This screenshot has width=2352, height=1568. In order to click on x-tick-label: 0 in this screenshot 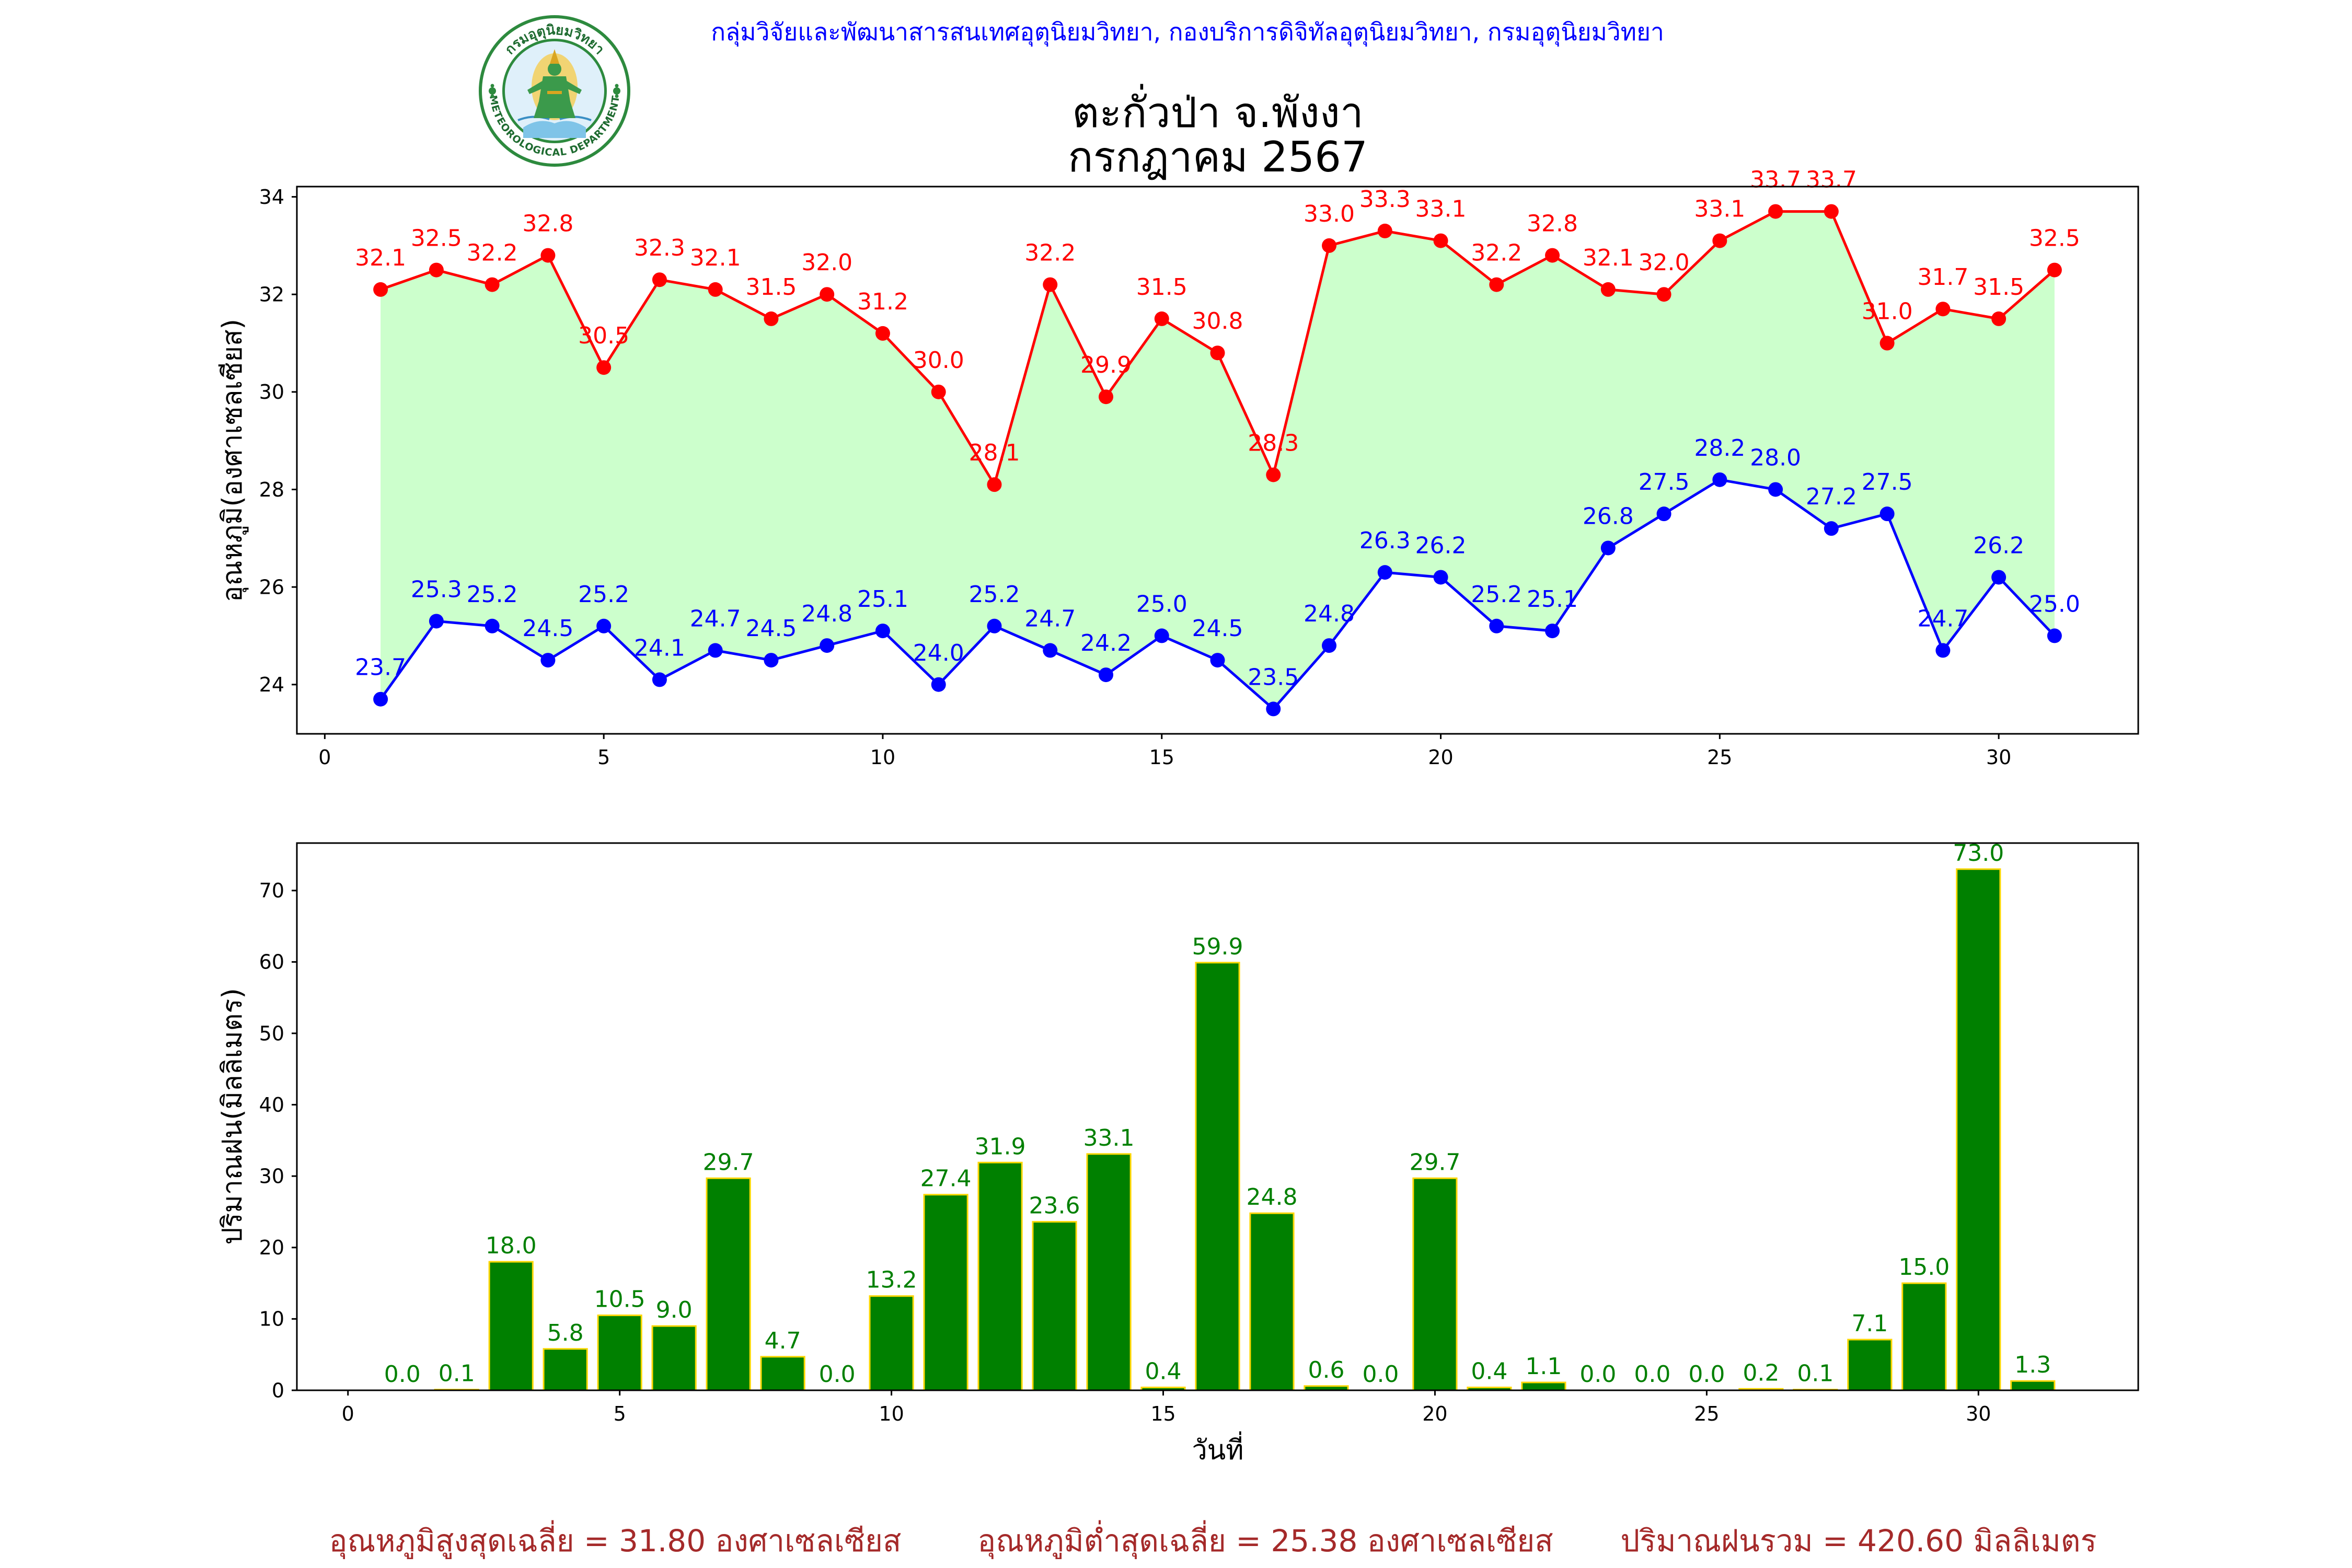, I will do `click(348, 1413)`.